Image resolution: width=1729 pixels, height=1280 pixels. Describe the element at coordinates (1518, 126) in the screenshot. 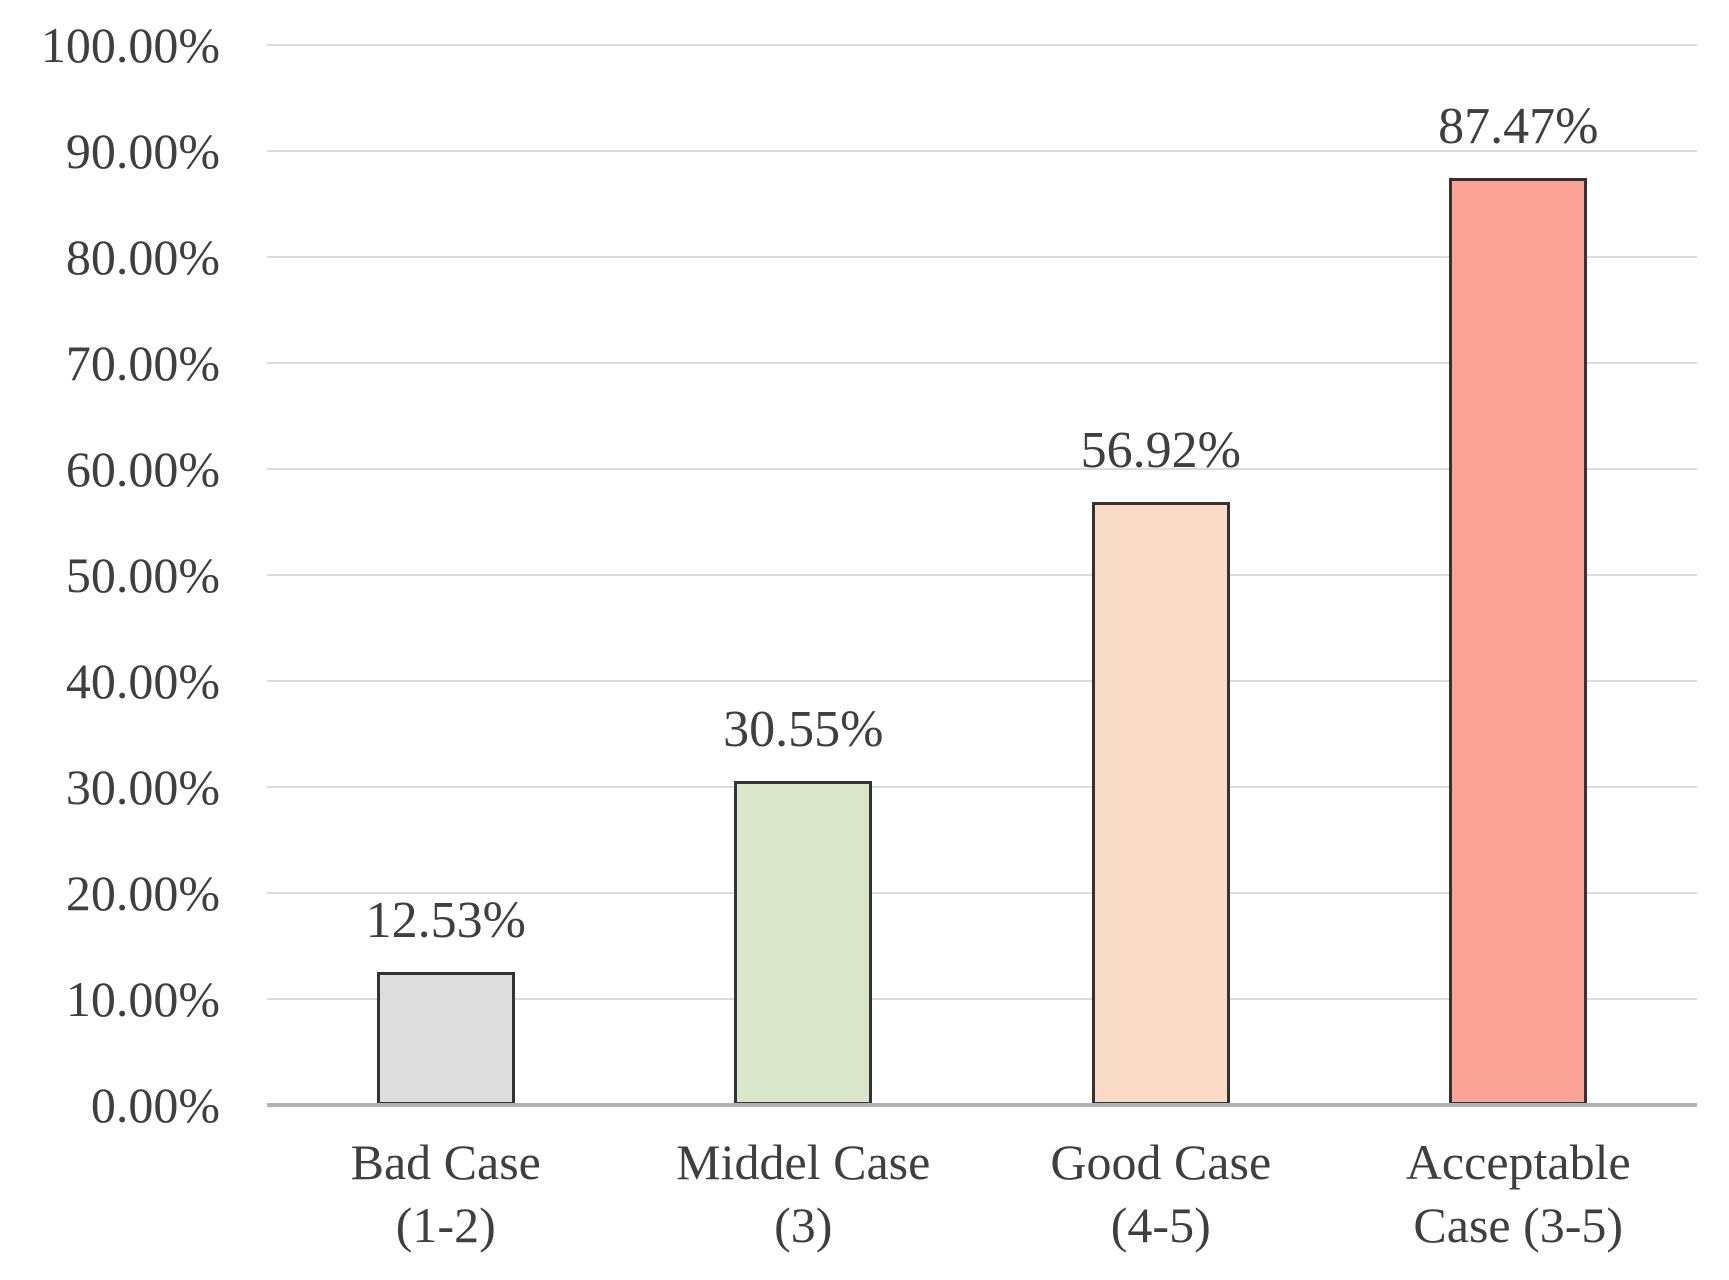

I see `bar-value-label: 87.47%` at that location.